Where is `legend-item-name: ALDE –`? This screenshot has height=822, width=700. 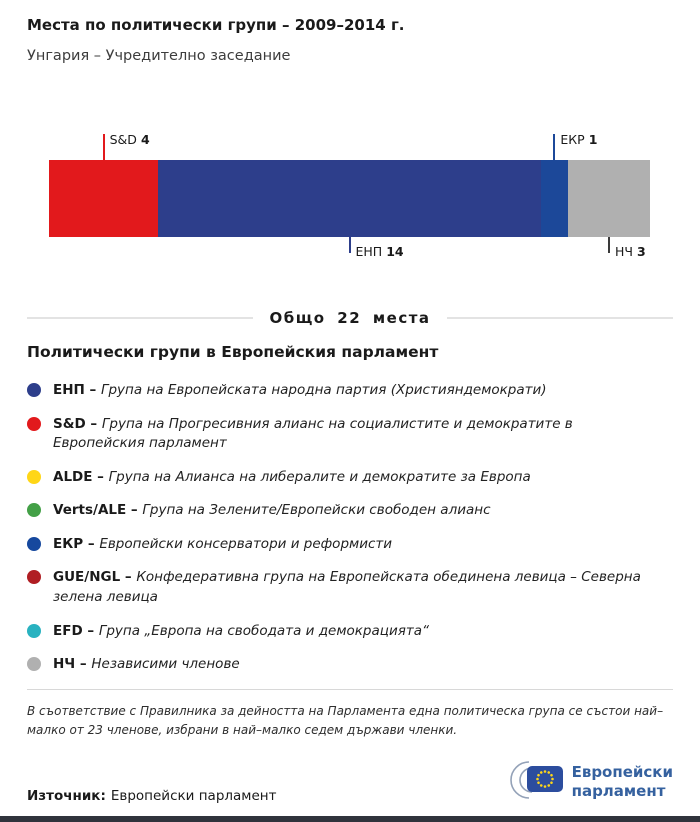
legend-item-name: ALDE – is located at coordinates (81, 476).